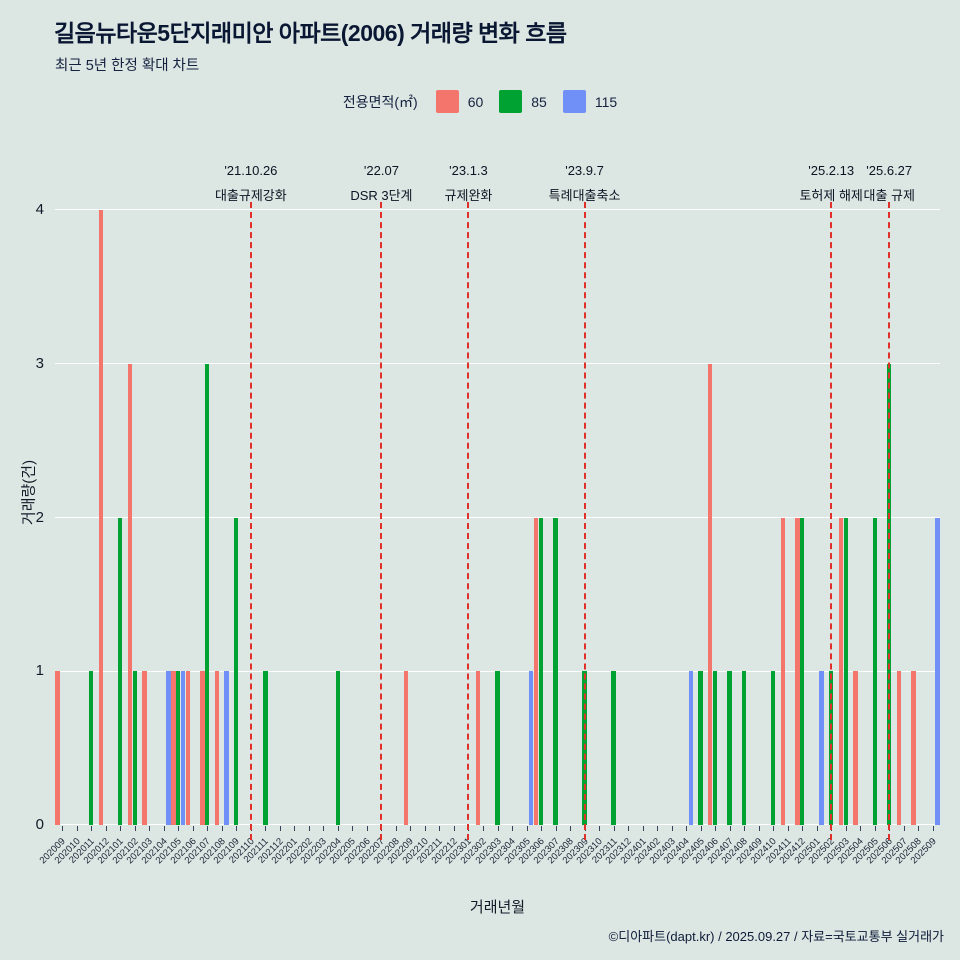 The width and height of the screenshot is (960, 960). I want to click on legend-label: 60, so click(475, 101).